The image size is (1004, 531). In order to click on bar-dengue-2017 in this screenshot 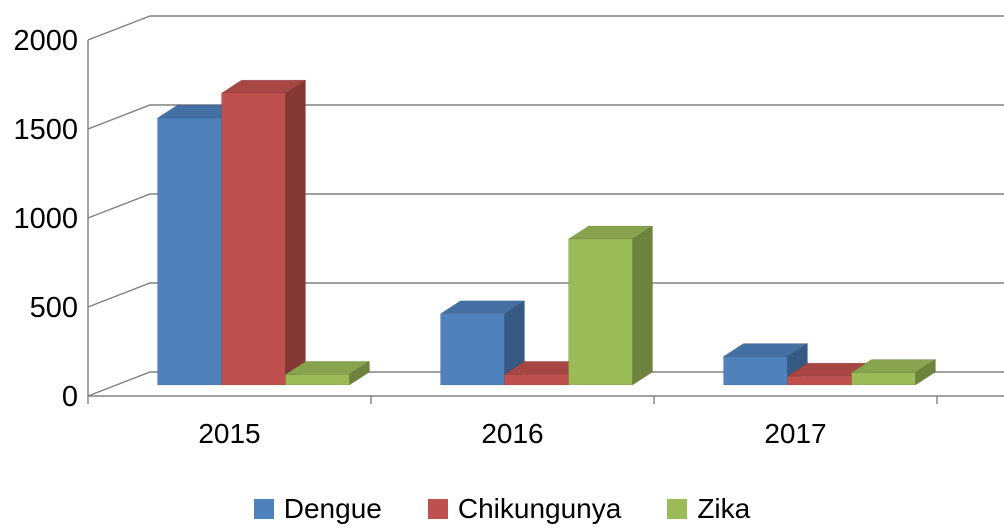, I will do `click(765, 364)`.